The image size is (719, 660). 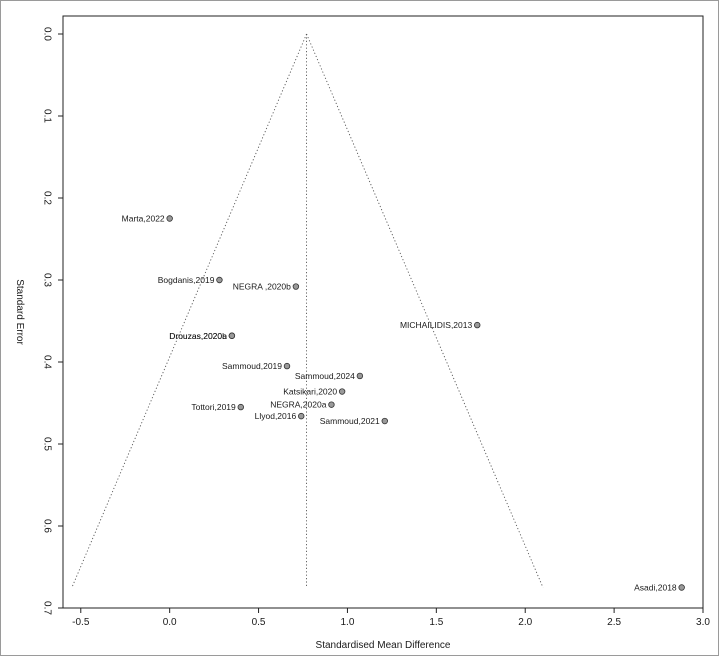 What do you see at coordinates (383, 645) in the screenshot?
I see `x-axis-title: Standardised Mean Difference` at bounding box center [383, 645].